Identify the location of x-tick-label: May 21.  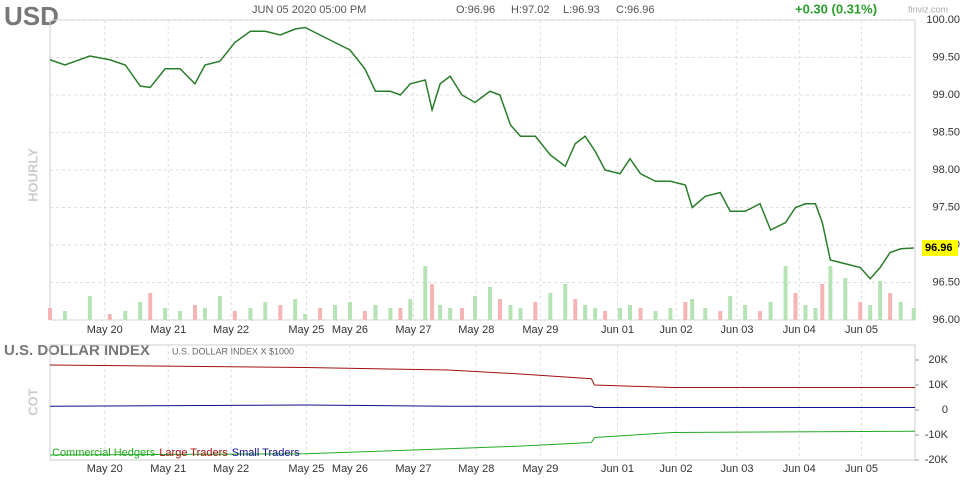
(168, 469).